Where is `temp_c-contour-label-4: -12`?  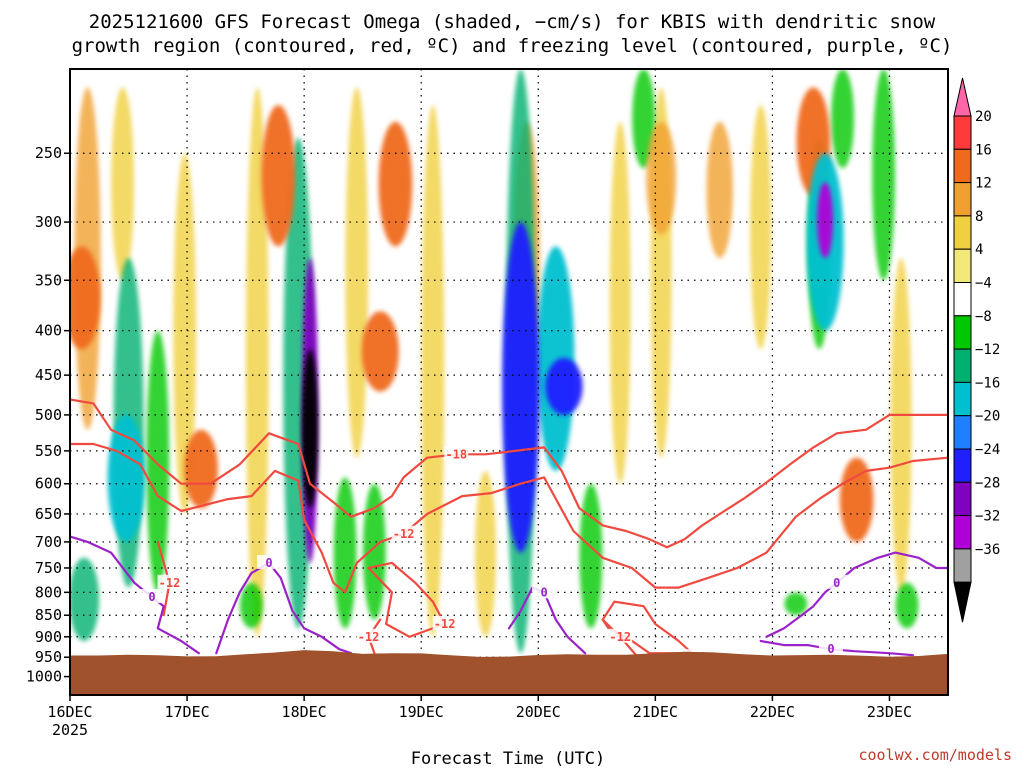
temp_c-contour-label-4: -12 is located at coordinates (170, 583).